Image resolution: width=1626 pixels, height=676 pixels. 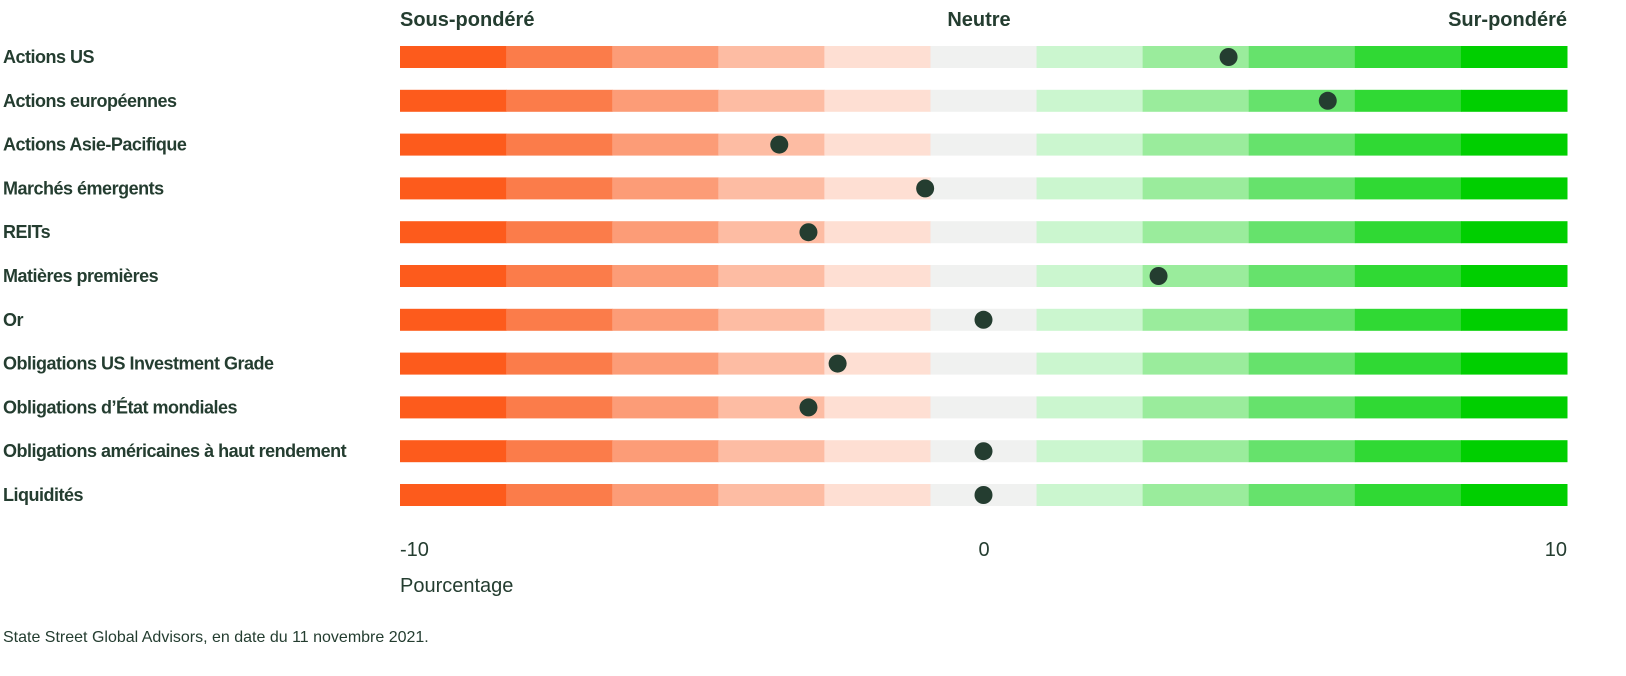 What do you see at coordinates (43, 495) in the screenshot?
I see `category-label: Liquidités` at bounding box center [43, 495].